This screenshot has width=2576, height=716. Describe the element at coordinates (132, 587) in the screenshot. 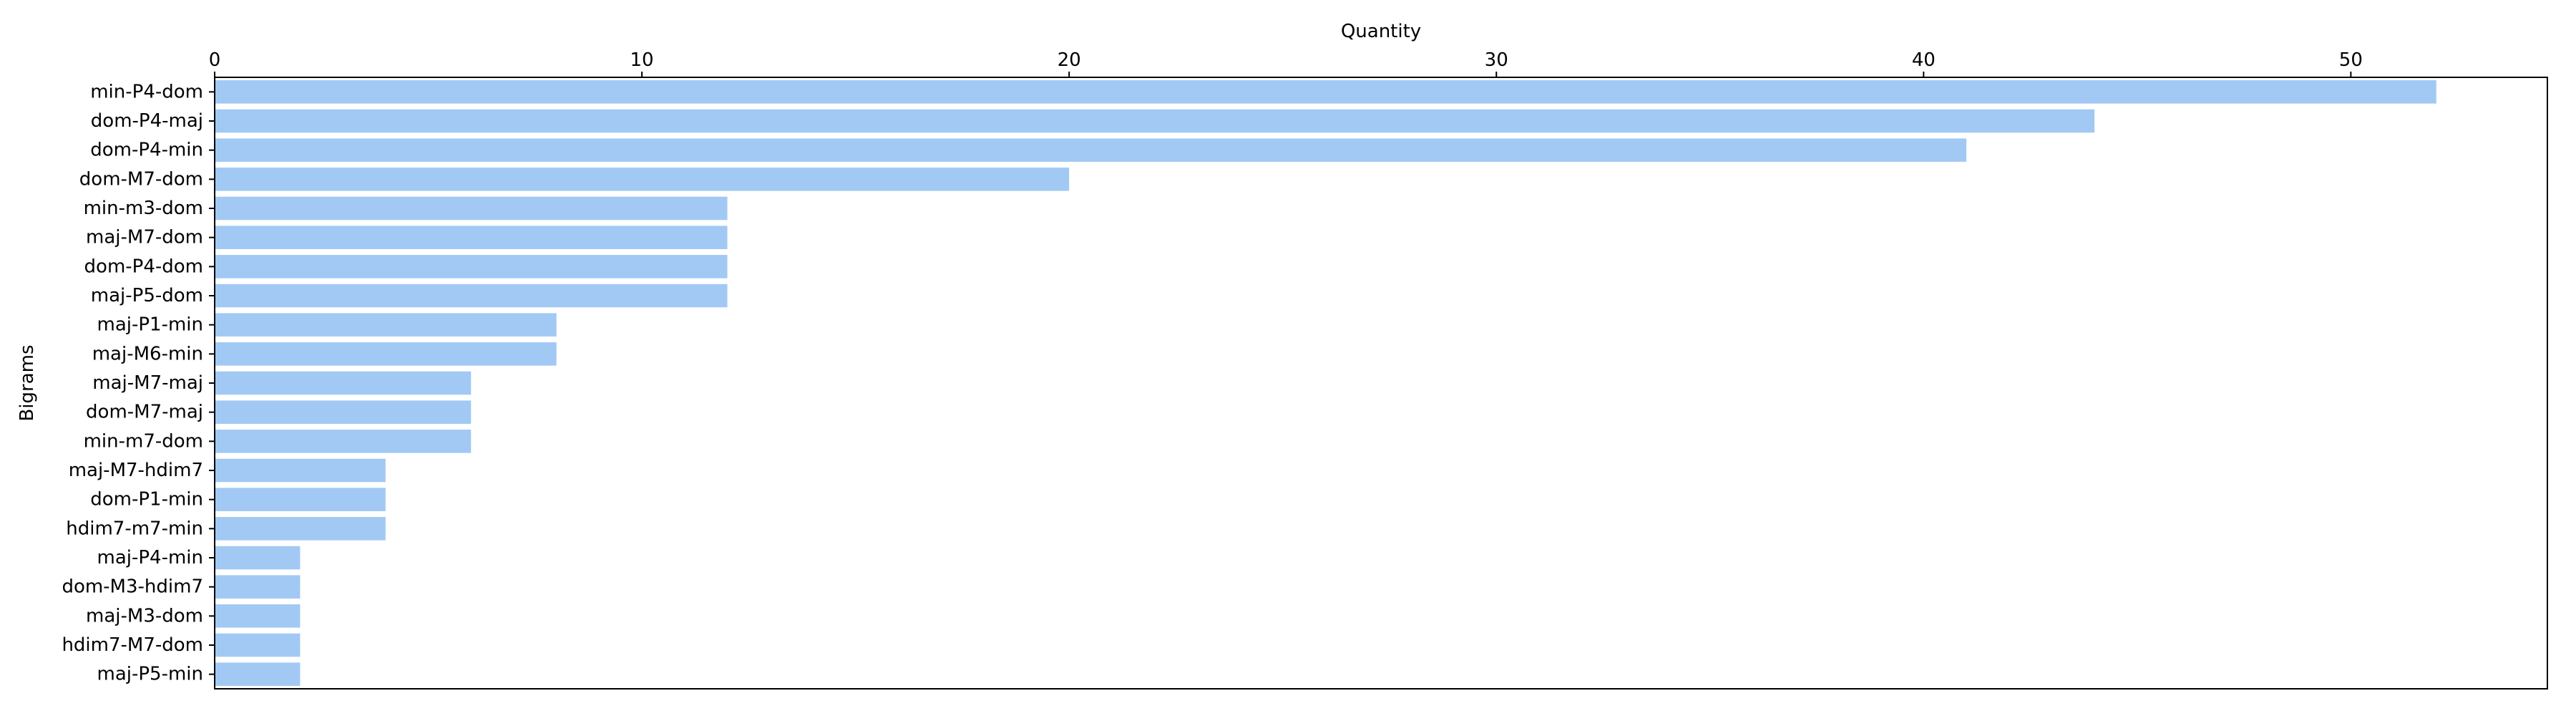

I see `y-tick-label: dom-M3-hdim7` at that location.